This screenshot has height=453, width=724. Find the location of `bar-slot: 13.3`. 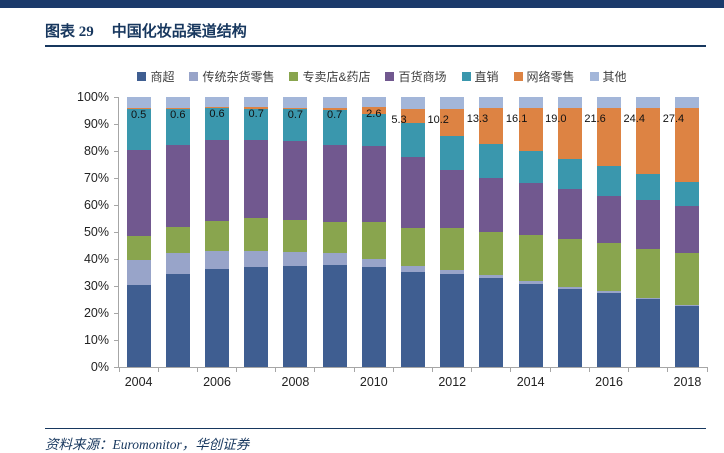

bar-slot: 13.3 is located at coordinates (489, 232).